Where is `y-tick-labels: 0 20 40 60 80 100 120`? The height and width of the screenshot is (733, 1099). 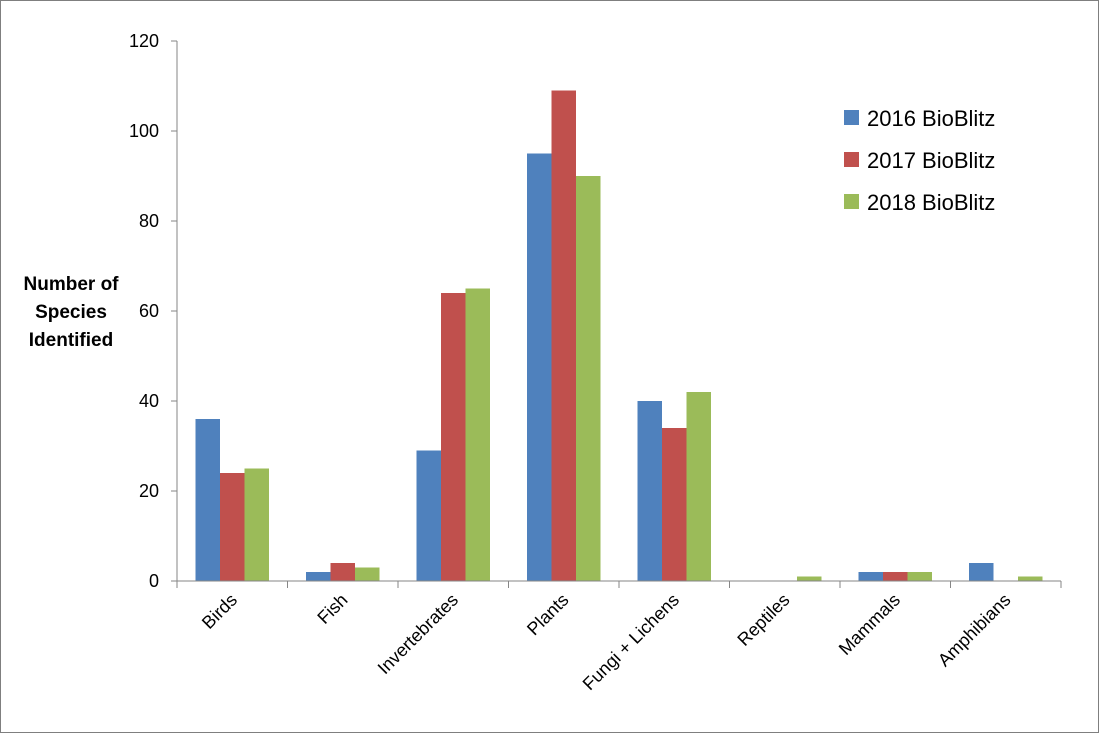 y-tick-labels: 0 20 40 60 80 100 120 is located at coordinates (144, 311).